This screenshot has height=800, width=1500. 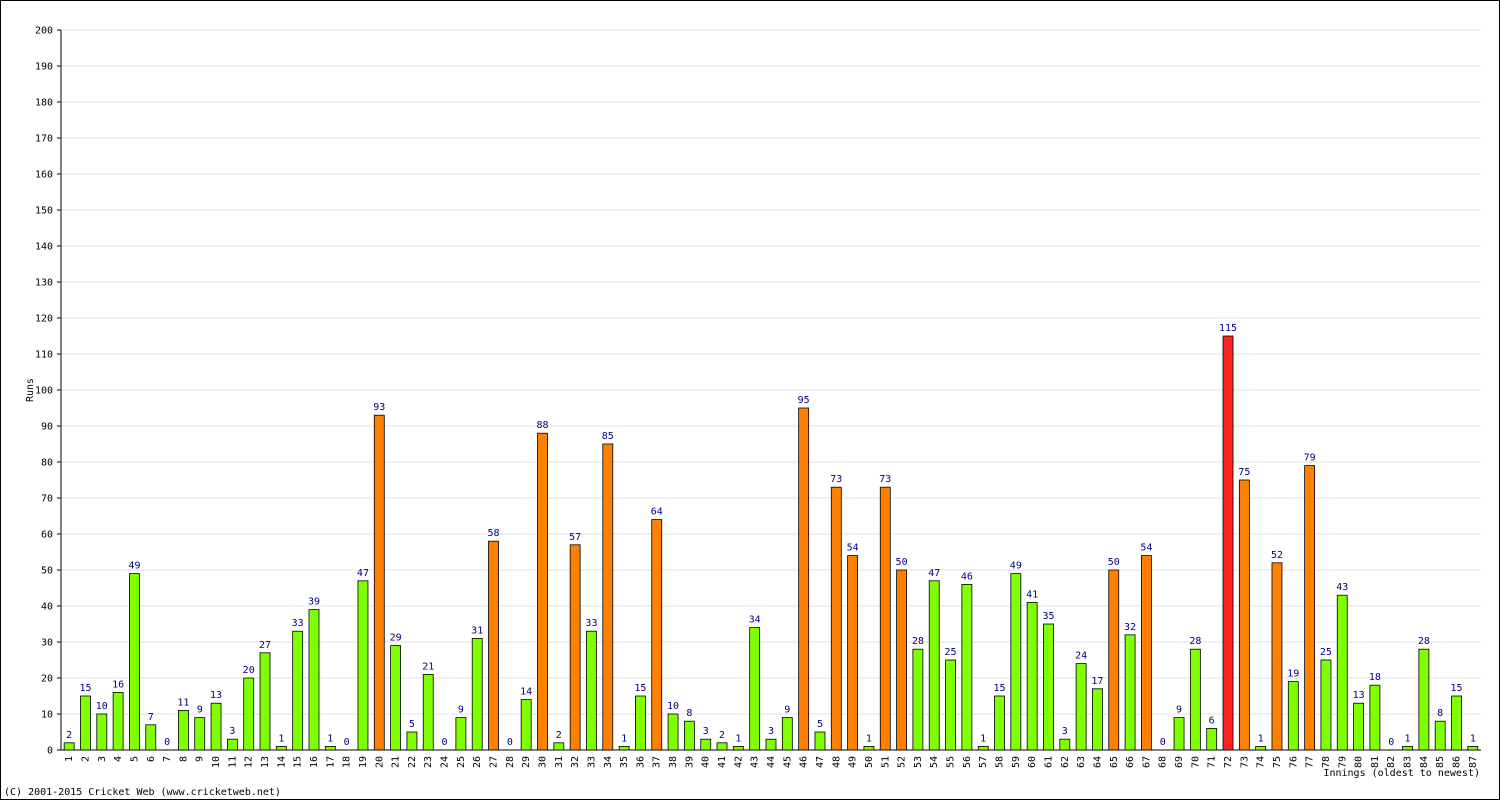 What do you see at coordinates (820, 762) in the screenshot?
I see `x-tick-label: 47` at bounding box center [820, 762].